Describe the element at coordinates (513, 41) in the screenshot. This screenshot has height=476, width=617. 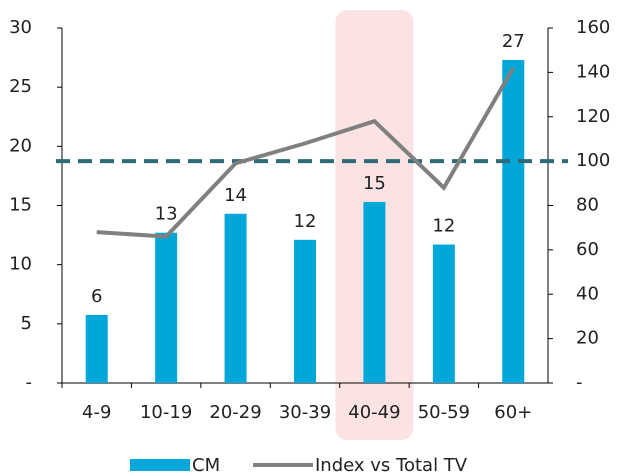
I see `data-label: 27` at that location.